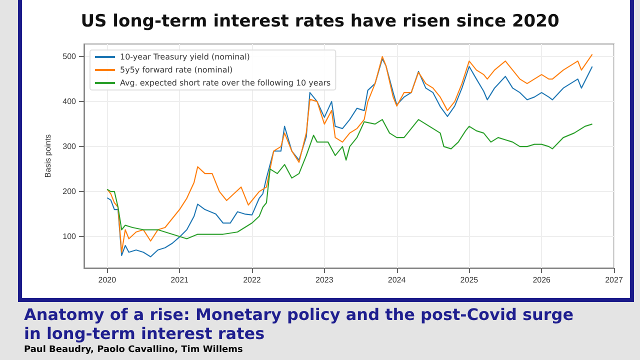 The height and width of the screenshot is (360, 640). I want to click on x-tick-label: 2026, so click(542, 280).